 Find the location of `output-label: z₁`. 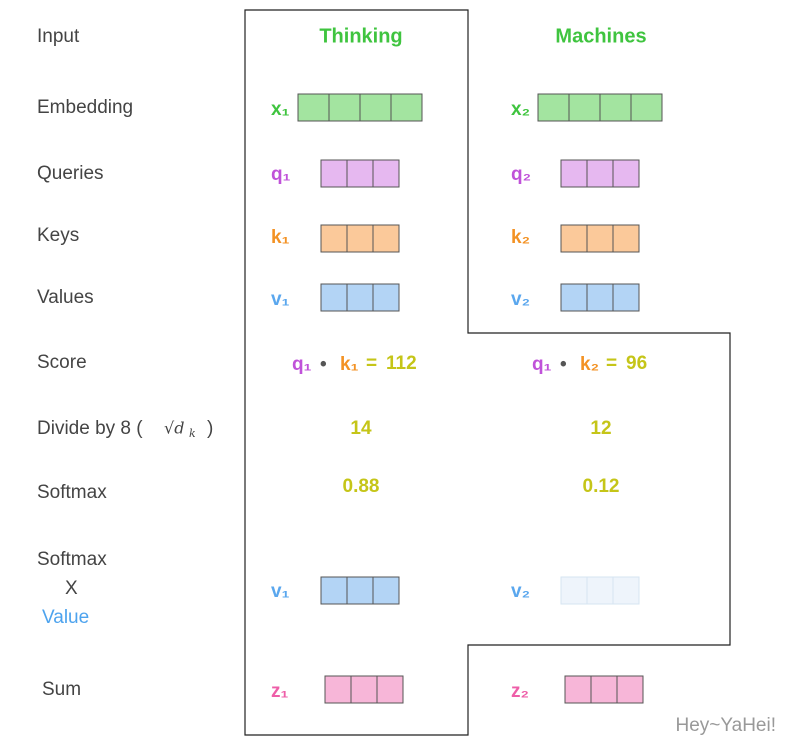

output-label: z₁ is located at coordinates (280, 691).